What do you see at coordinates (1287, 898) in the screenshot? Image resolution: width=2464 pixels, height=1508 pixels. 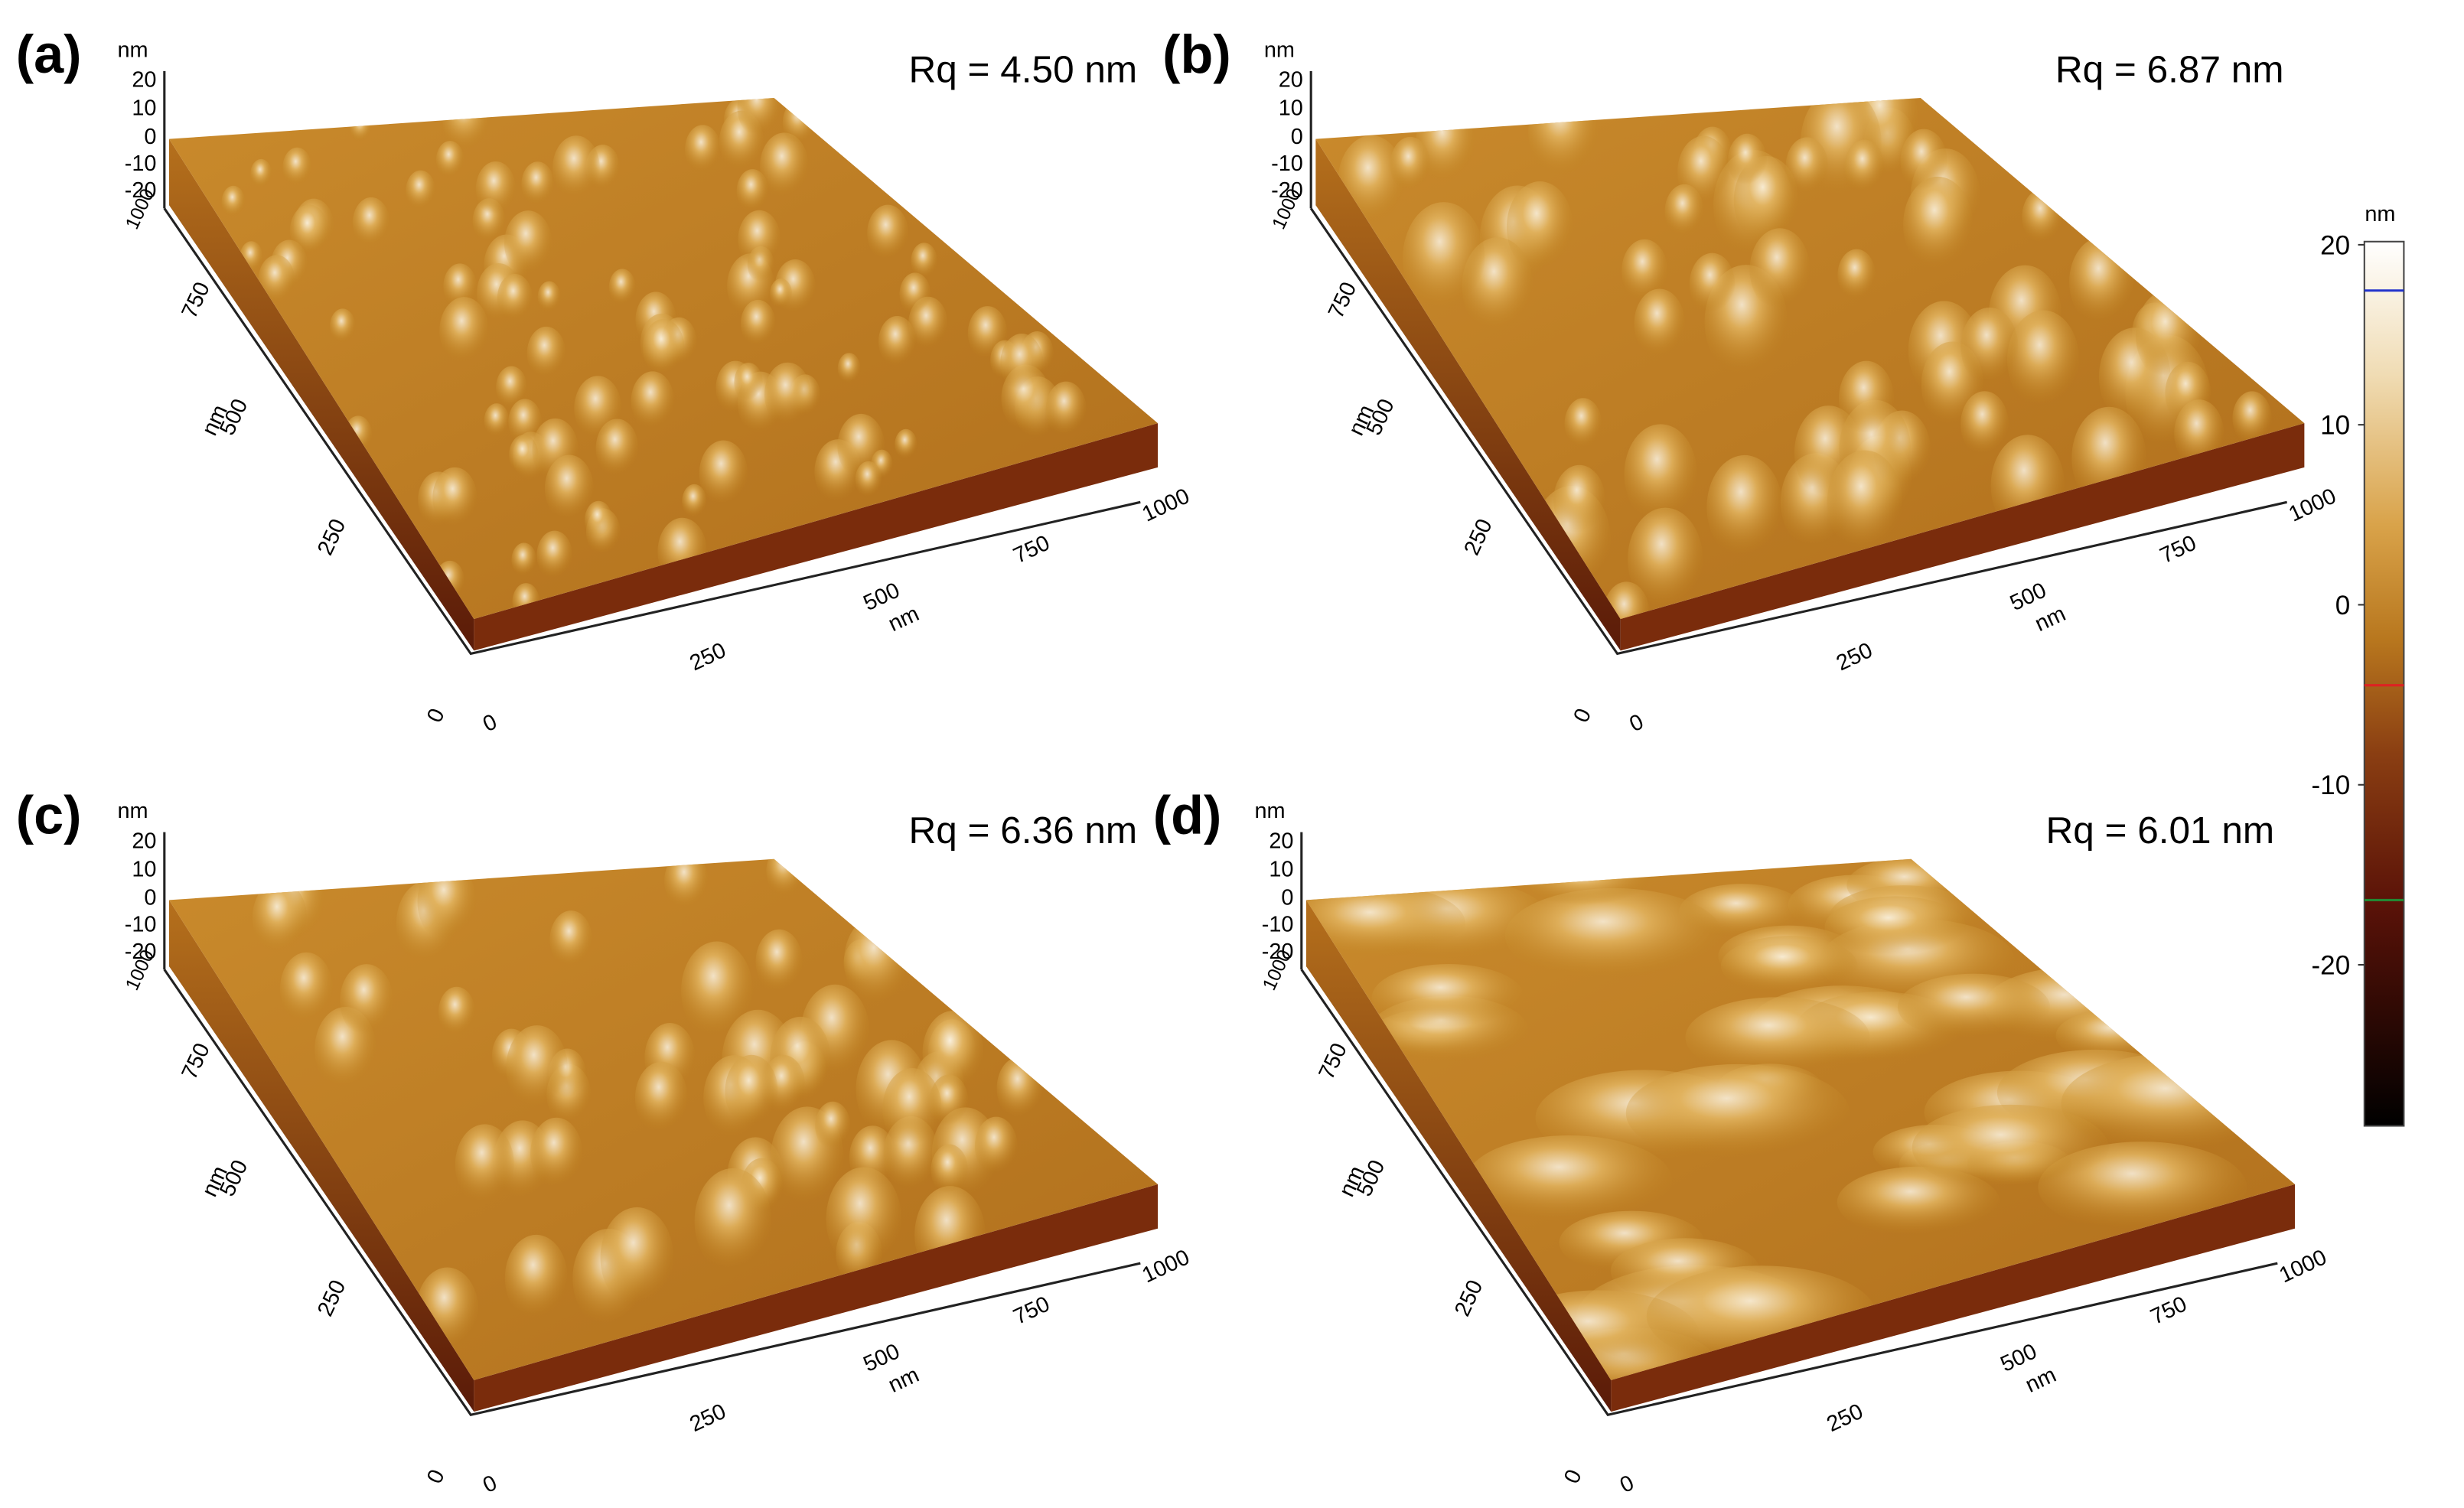 I see `z-tick-label: 0` at bounding box center [1287, 898].